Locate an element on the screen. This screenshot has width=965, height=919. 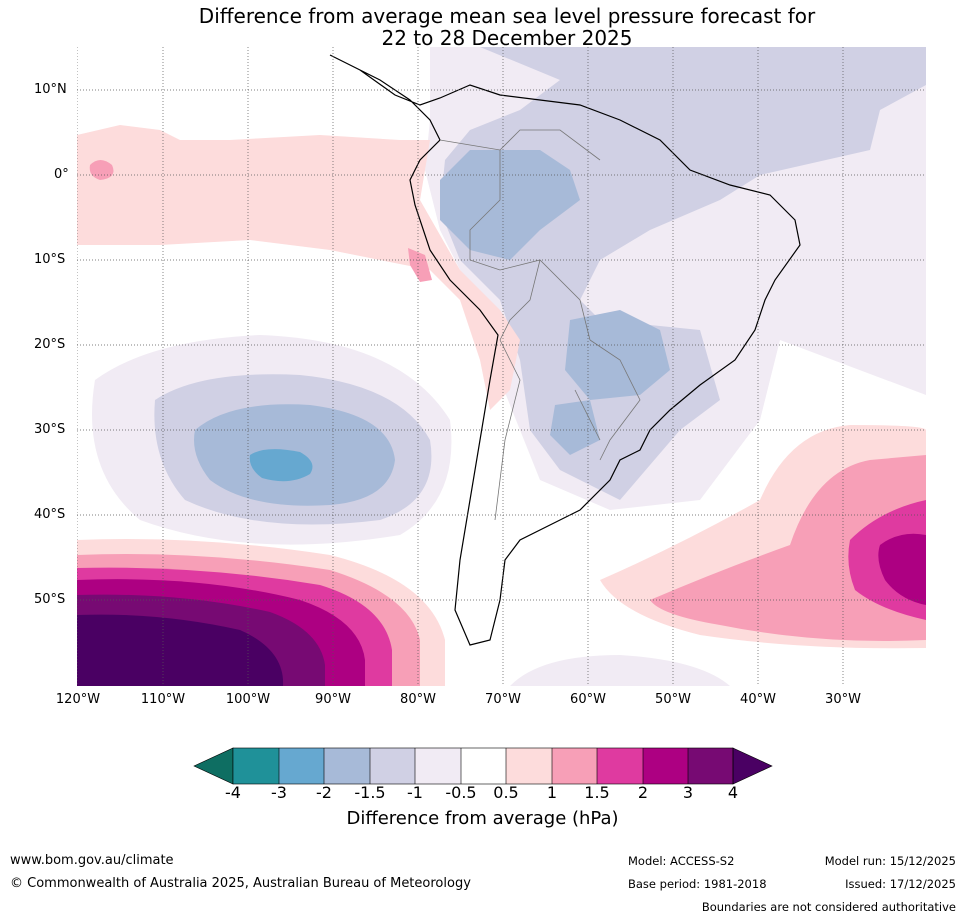
contour-satl-deep-magenta is located at coordinates (902, 569).